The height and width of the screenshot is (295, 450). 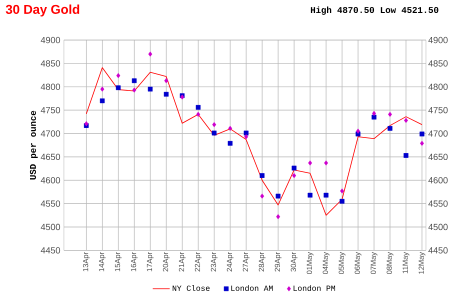 What do you see at coordinates (438, 157) in the screenshot?
I see `y2-tick-label: 4650` at bounding box center [438, 157].